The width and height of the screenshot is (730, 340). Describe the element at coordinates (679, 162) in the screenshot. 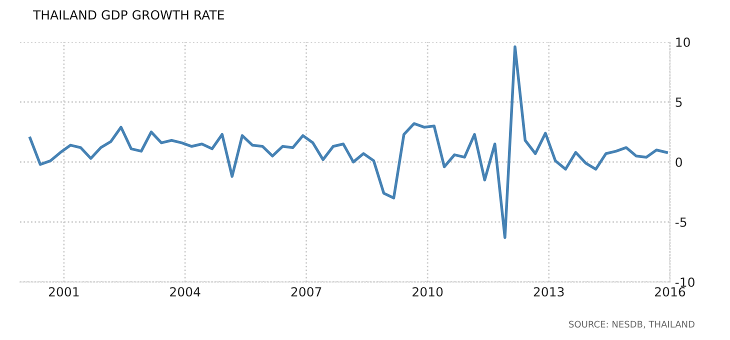

I see `y-tick-label: 0` at that location.